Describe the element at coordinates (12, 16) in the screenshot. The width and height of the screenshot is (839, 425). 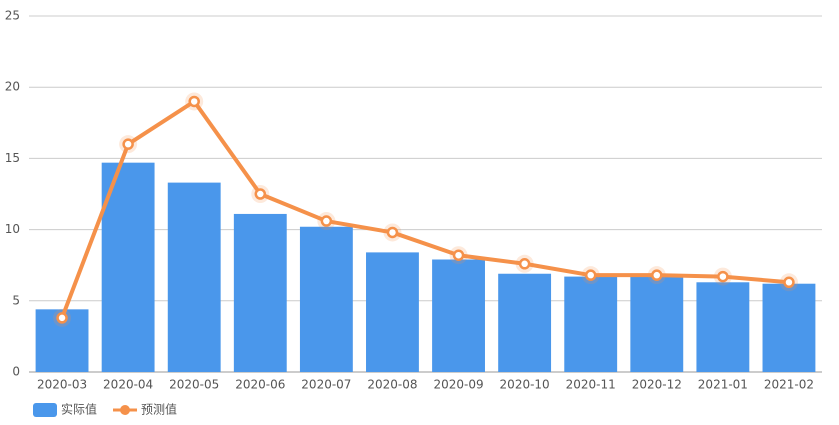
I see `y-tick-label: 25` at that location.